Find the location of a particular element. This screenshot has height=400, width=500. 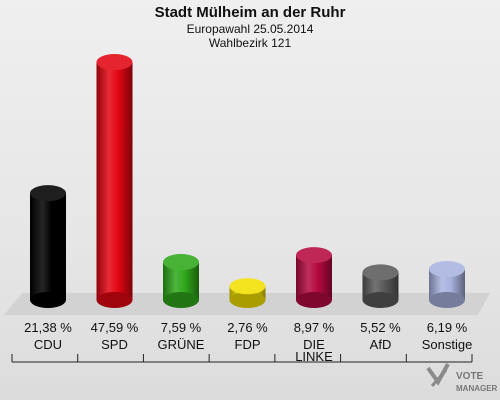

category-label: LINKE is located at coordinates (314, 356).